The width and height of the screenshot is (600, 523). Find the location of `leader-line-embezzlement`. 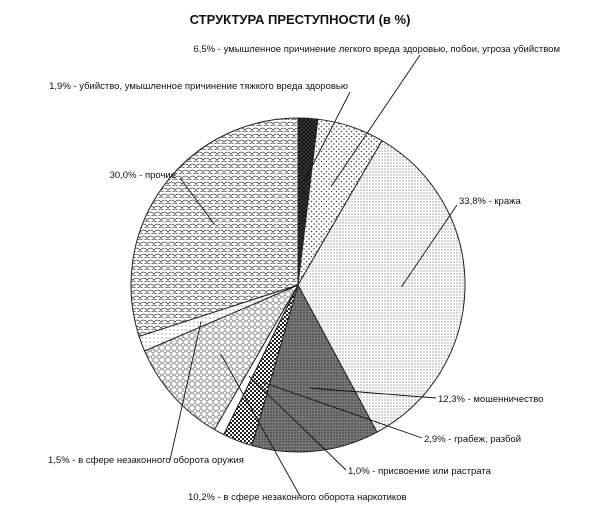

leader-line-embezzlement is located at coordinates (297, 423).